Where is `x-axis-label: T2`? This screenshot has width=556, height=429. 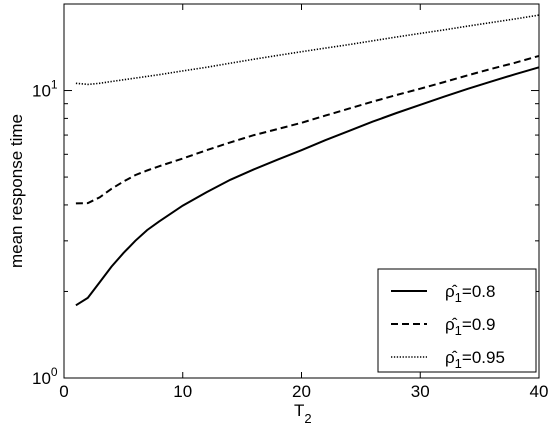 x-axis-label: T2 is located at coordinates (303, 413).